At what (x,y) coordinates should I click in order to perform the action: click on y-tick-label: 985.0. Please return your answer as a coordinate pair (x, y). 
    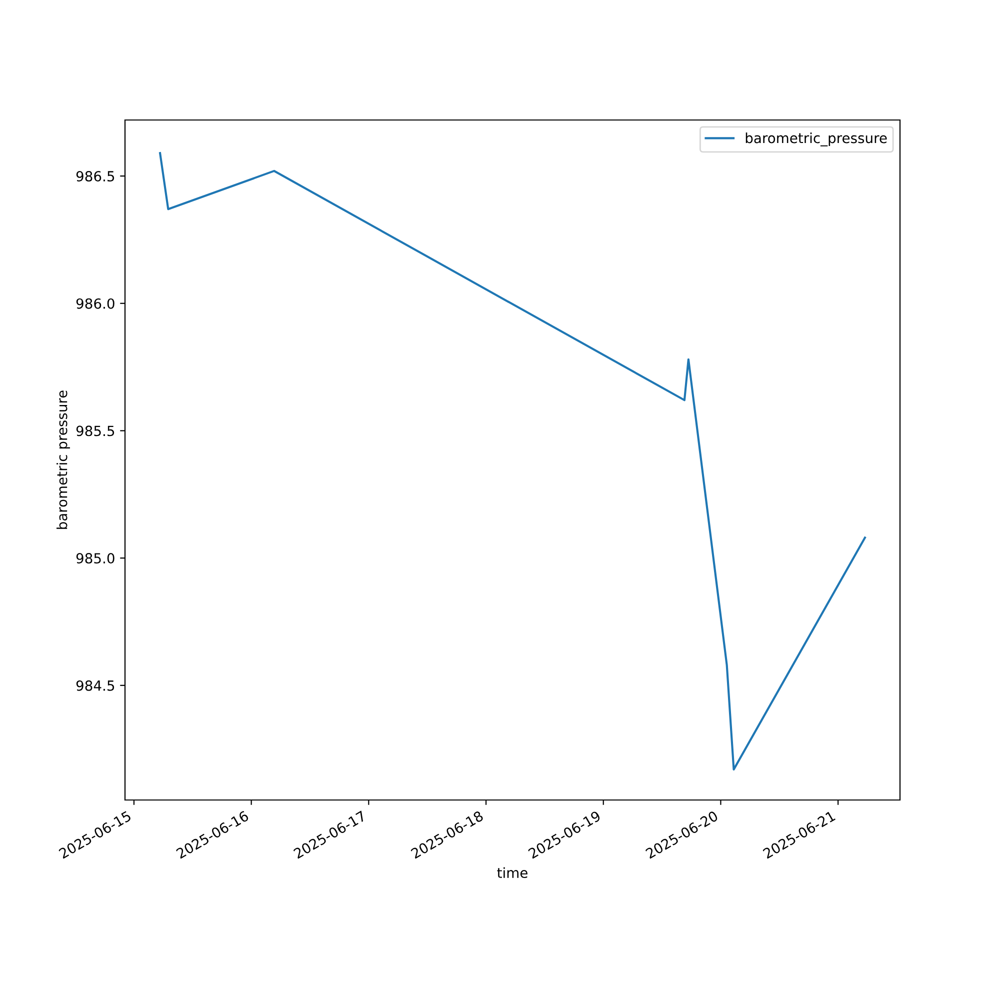
    Looking at the image, I should click on (95, 558).